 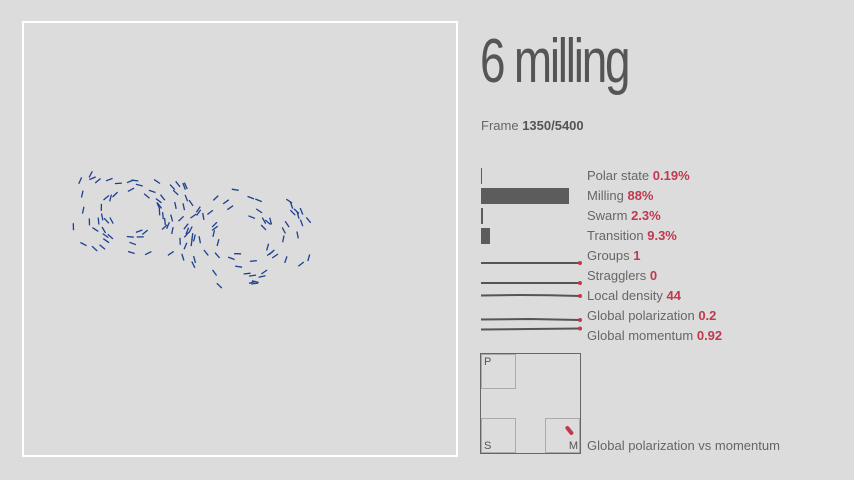 I want to click on frame-value: 1350/5400, so click(x=553, y=125).